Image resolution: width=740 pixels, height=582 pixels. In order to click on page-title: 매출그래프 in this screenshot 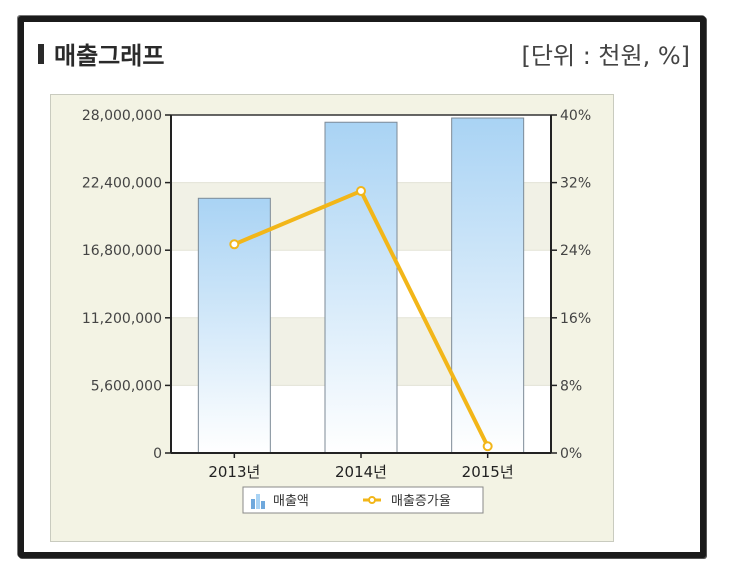, I will do `click(109, 56)`.